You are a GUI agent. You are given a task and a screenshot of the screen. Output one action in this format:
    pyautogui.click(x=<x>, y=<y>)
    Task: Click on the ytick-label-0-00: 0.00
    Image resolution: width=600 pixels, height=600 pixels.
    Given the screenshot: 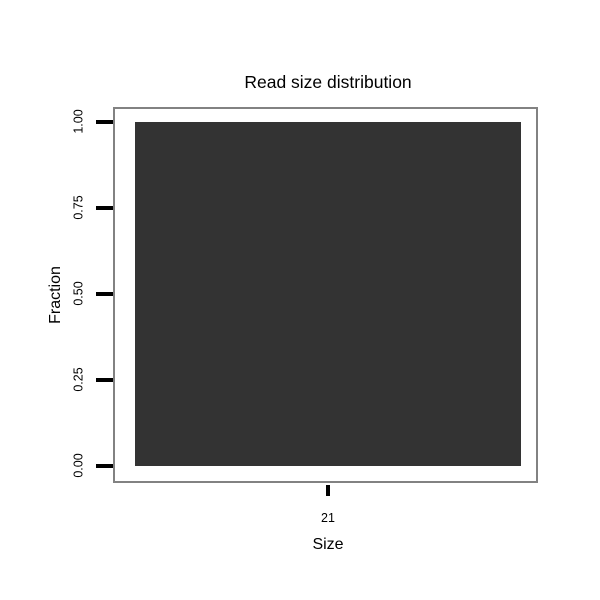 What is the action you would take?
    pyautogui.click(x=78, y=465)
    